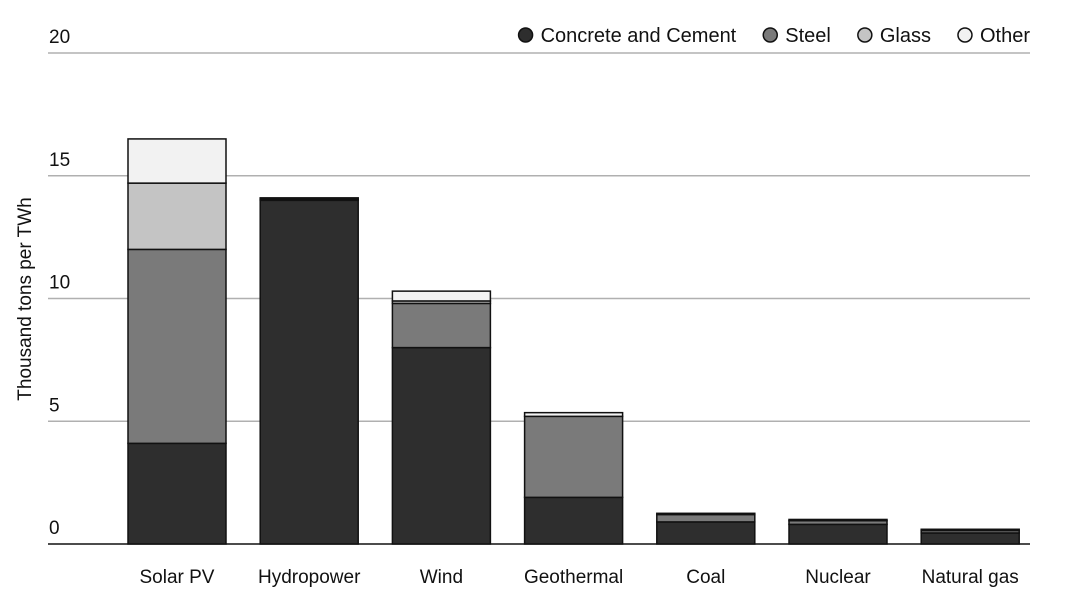  I want to click on y-tick-label: 20, so click(59, 37).